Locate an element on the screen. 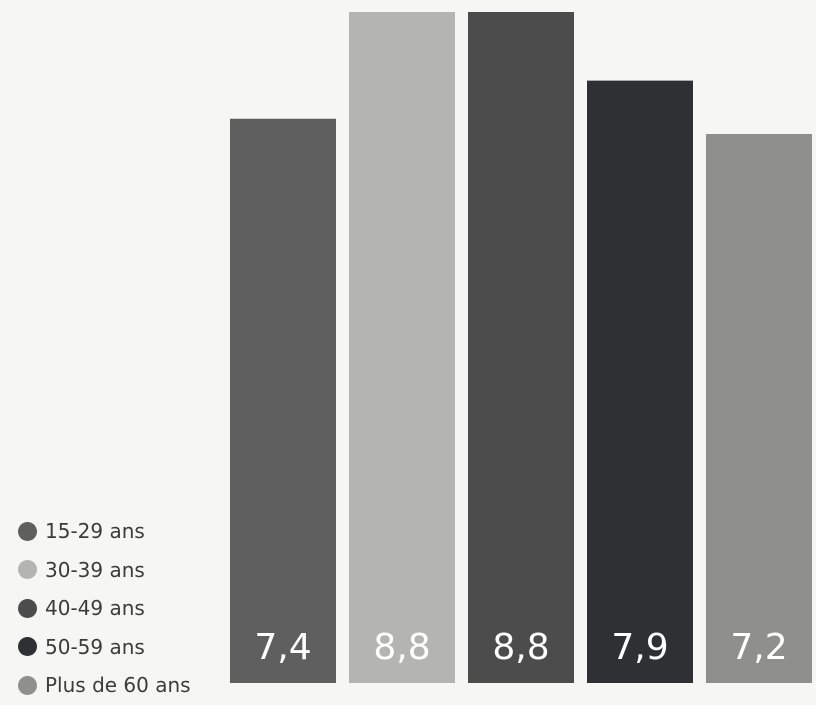  bar-value-labels: 7,4 8,8 8,8 7,9 7,2 is located at coordinates (520, 647).